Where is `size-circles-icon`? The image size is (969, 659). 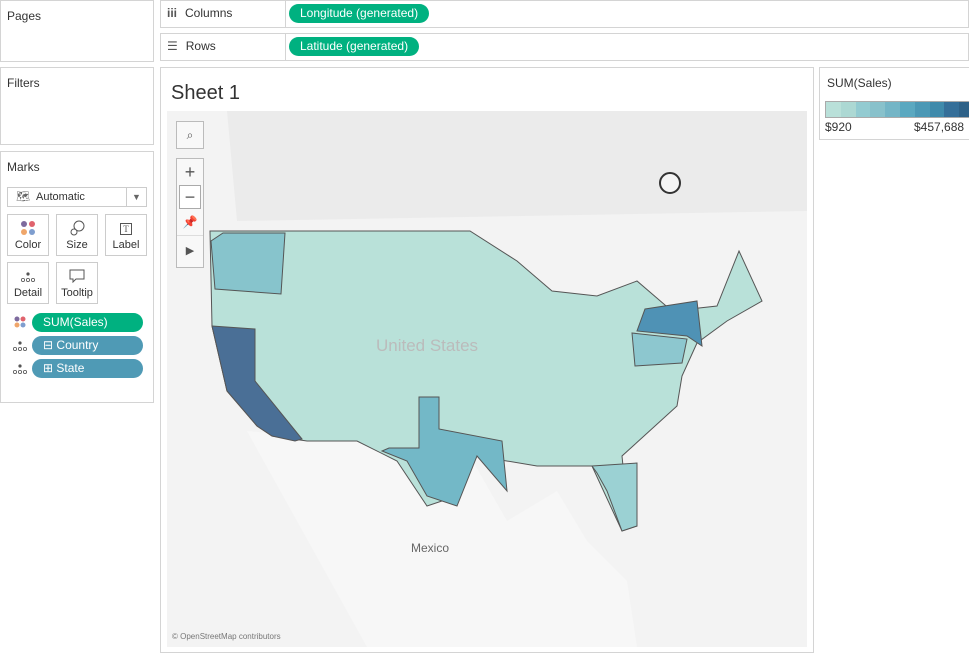
size-circles-icon is located at coordinates (77, 227).